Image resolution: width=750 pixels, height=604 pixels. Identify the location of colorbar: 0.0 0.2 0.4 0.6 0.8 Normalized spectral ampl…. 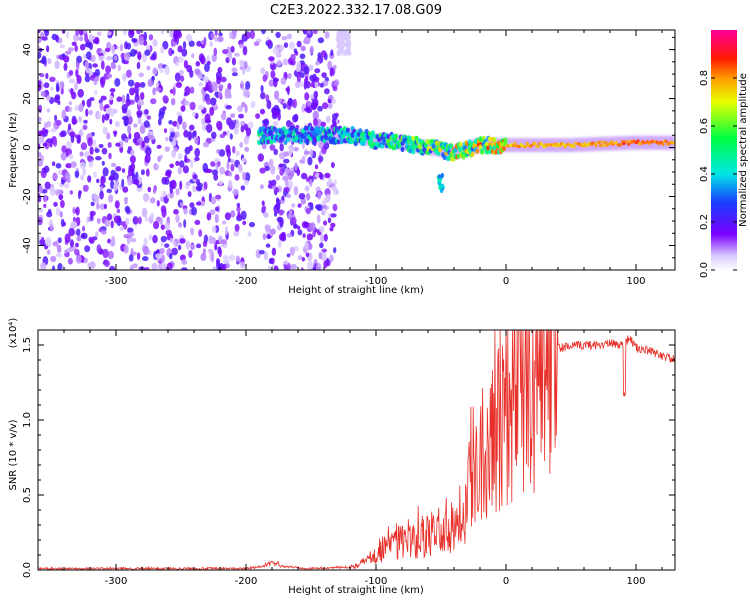
(724, 154).